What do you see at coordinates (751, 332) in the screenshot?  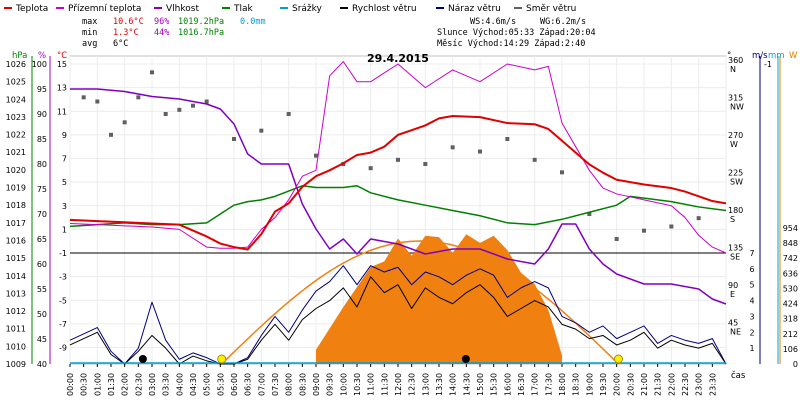 I see `wind-speed-tick-label: 2` at bounding box center [751, 332].